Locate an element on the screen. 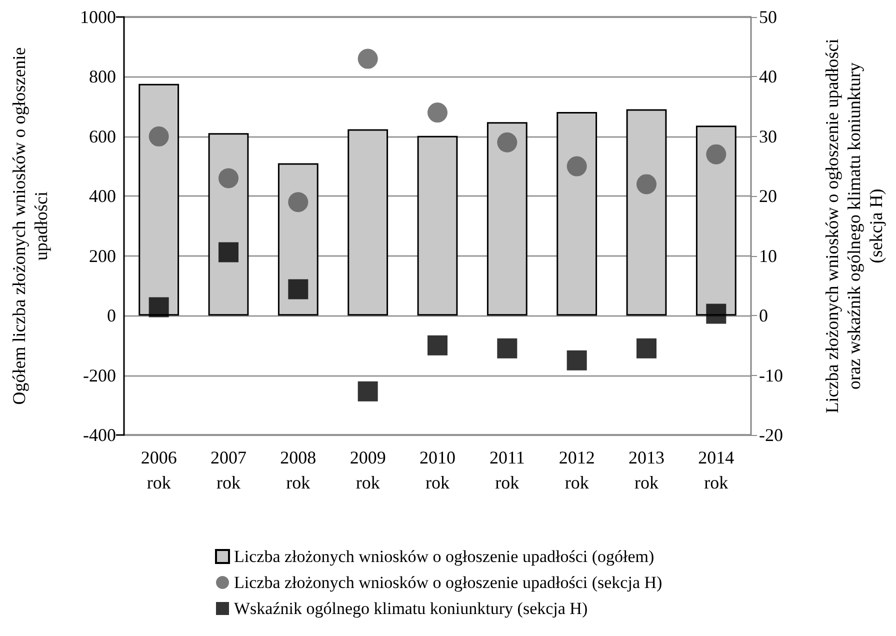 The width and height of the screenshot is (896, 636). y-tick-label: 0 is located at coordinates (111, 316).